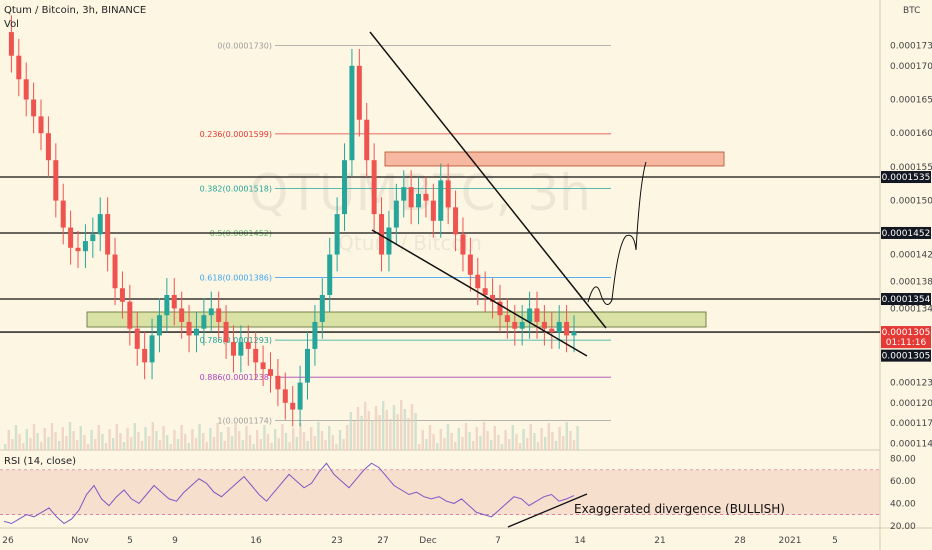  Describe the element at coordinates (479, 293) in the screenshot. I see `lower-trendline` at that location.